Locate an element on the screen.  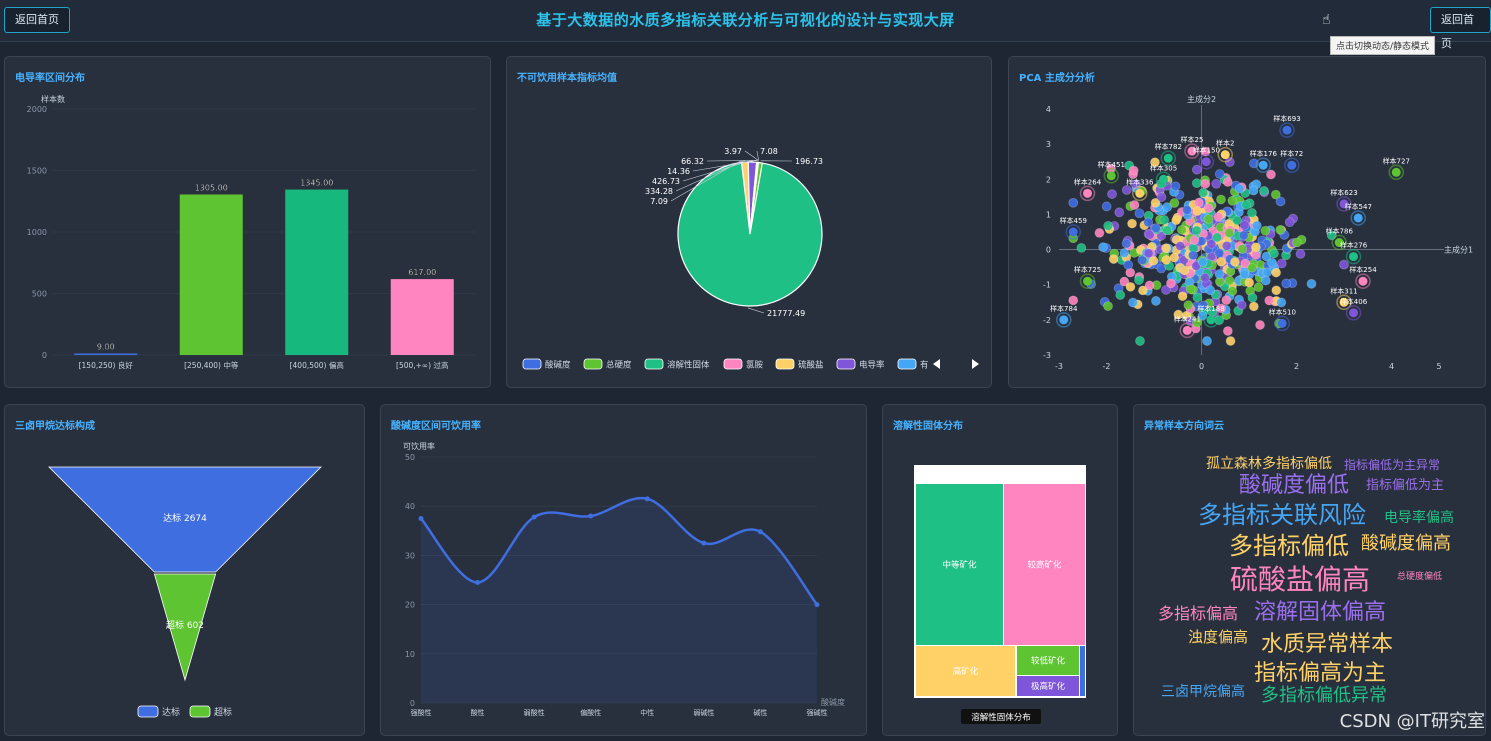
scatter-point-label: 样本276 is located at coordinates (1354, 245).